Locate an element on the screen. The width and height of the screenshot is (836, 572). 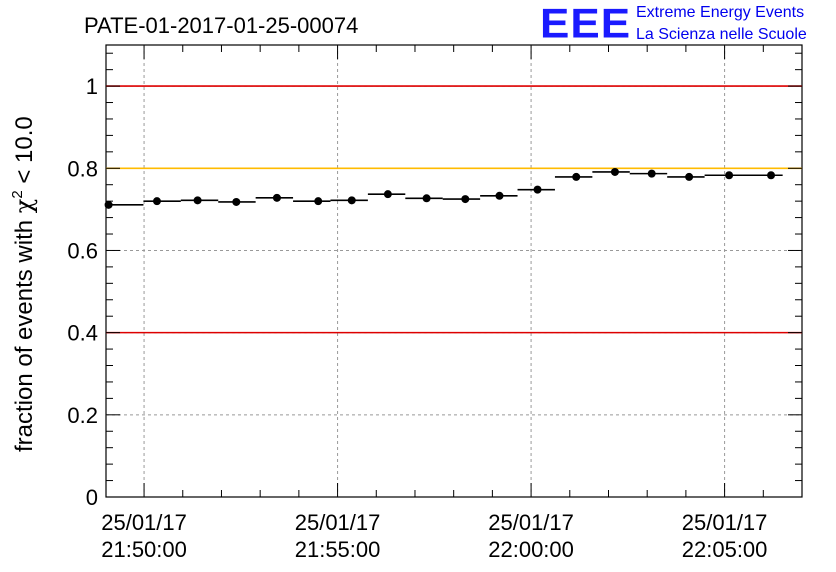
x-tick-label-time: 22:05:00 is located at coordinates (725, 549).